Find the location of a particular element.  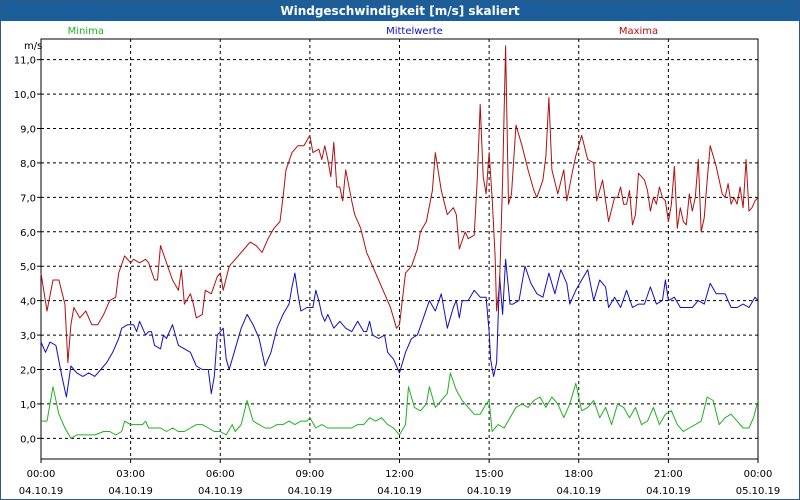

x-tick-time-label: 12:00 is located at coordinates (399, 474).